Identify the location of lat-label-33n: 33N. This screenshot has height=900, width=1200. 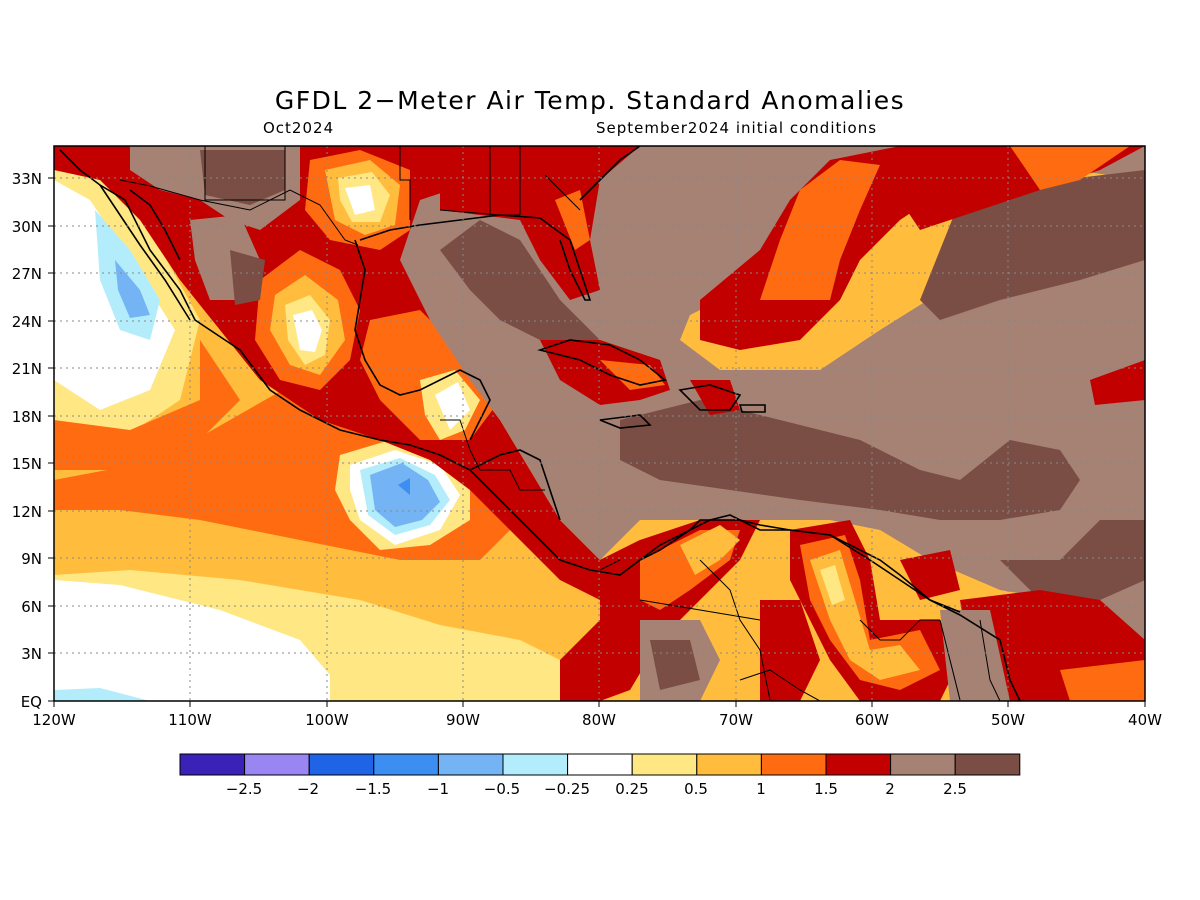
(27, 179).